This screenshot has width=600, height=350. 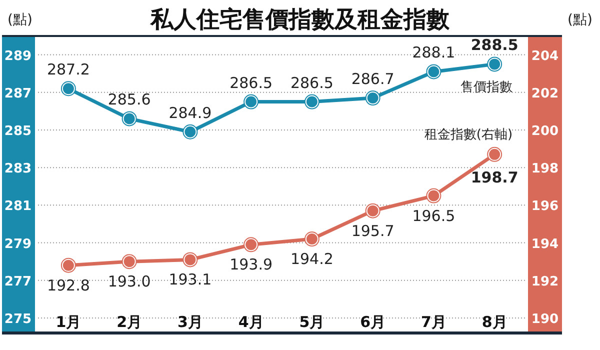 I want to click on data-label: 284.9, so click(x=190, y=113).